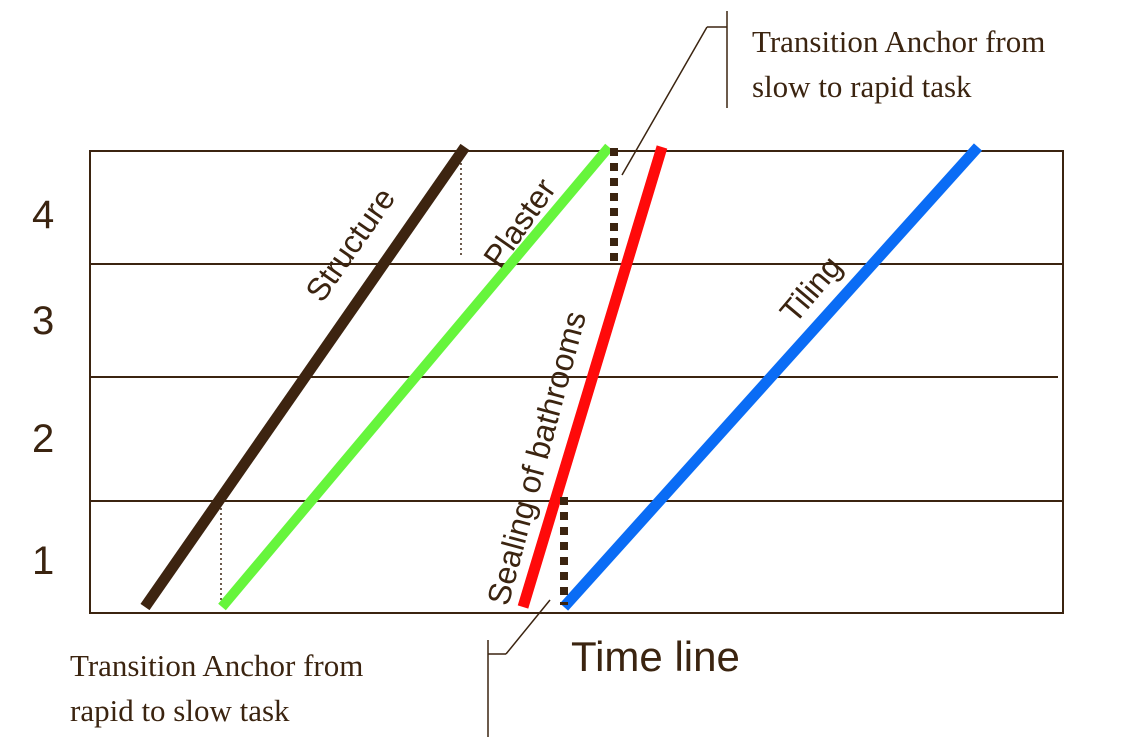  I want to click on tiling-label: Tiling, so click(811, 289).